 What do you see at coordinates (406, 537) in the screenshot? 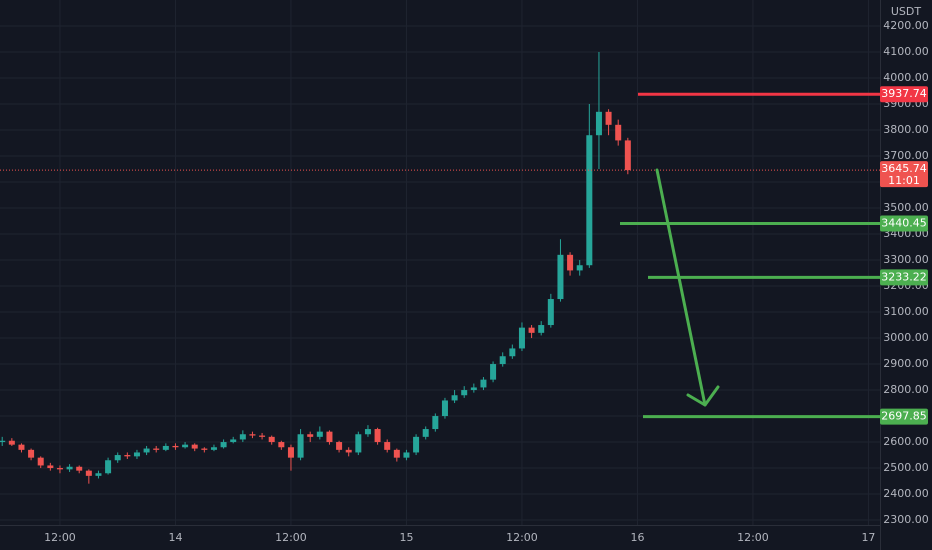
I see `x-tick-label: 15` at bounding box center [406, 537].